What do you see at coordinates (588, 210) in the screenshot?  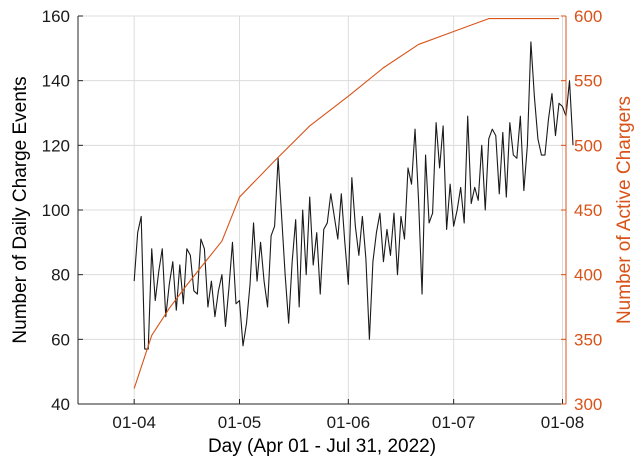 I see `right-y-tick-label: 450` at bounding box center [588, 210].